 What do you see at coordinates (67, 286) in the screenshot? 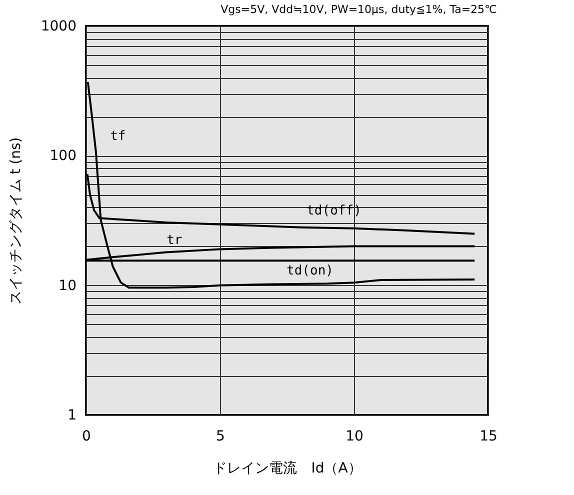
I see `y-tick-label: 10` at bounding box center [67, 286].